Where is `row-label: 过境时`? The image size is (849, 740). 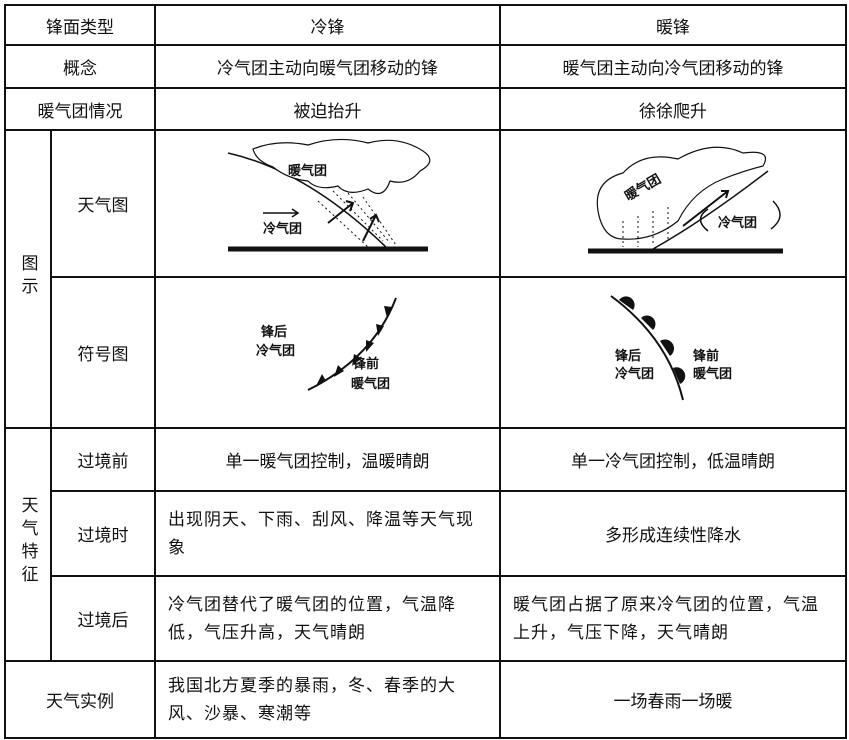
row-label: 过境时 is located at coordinates (103, 533).